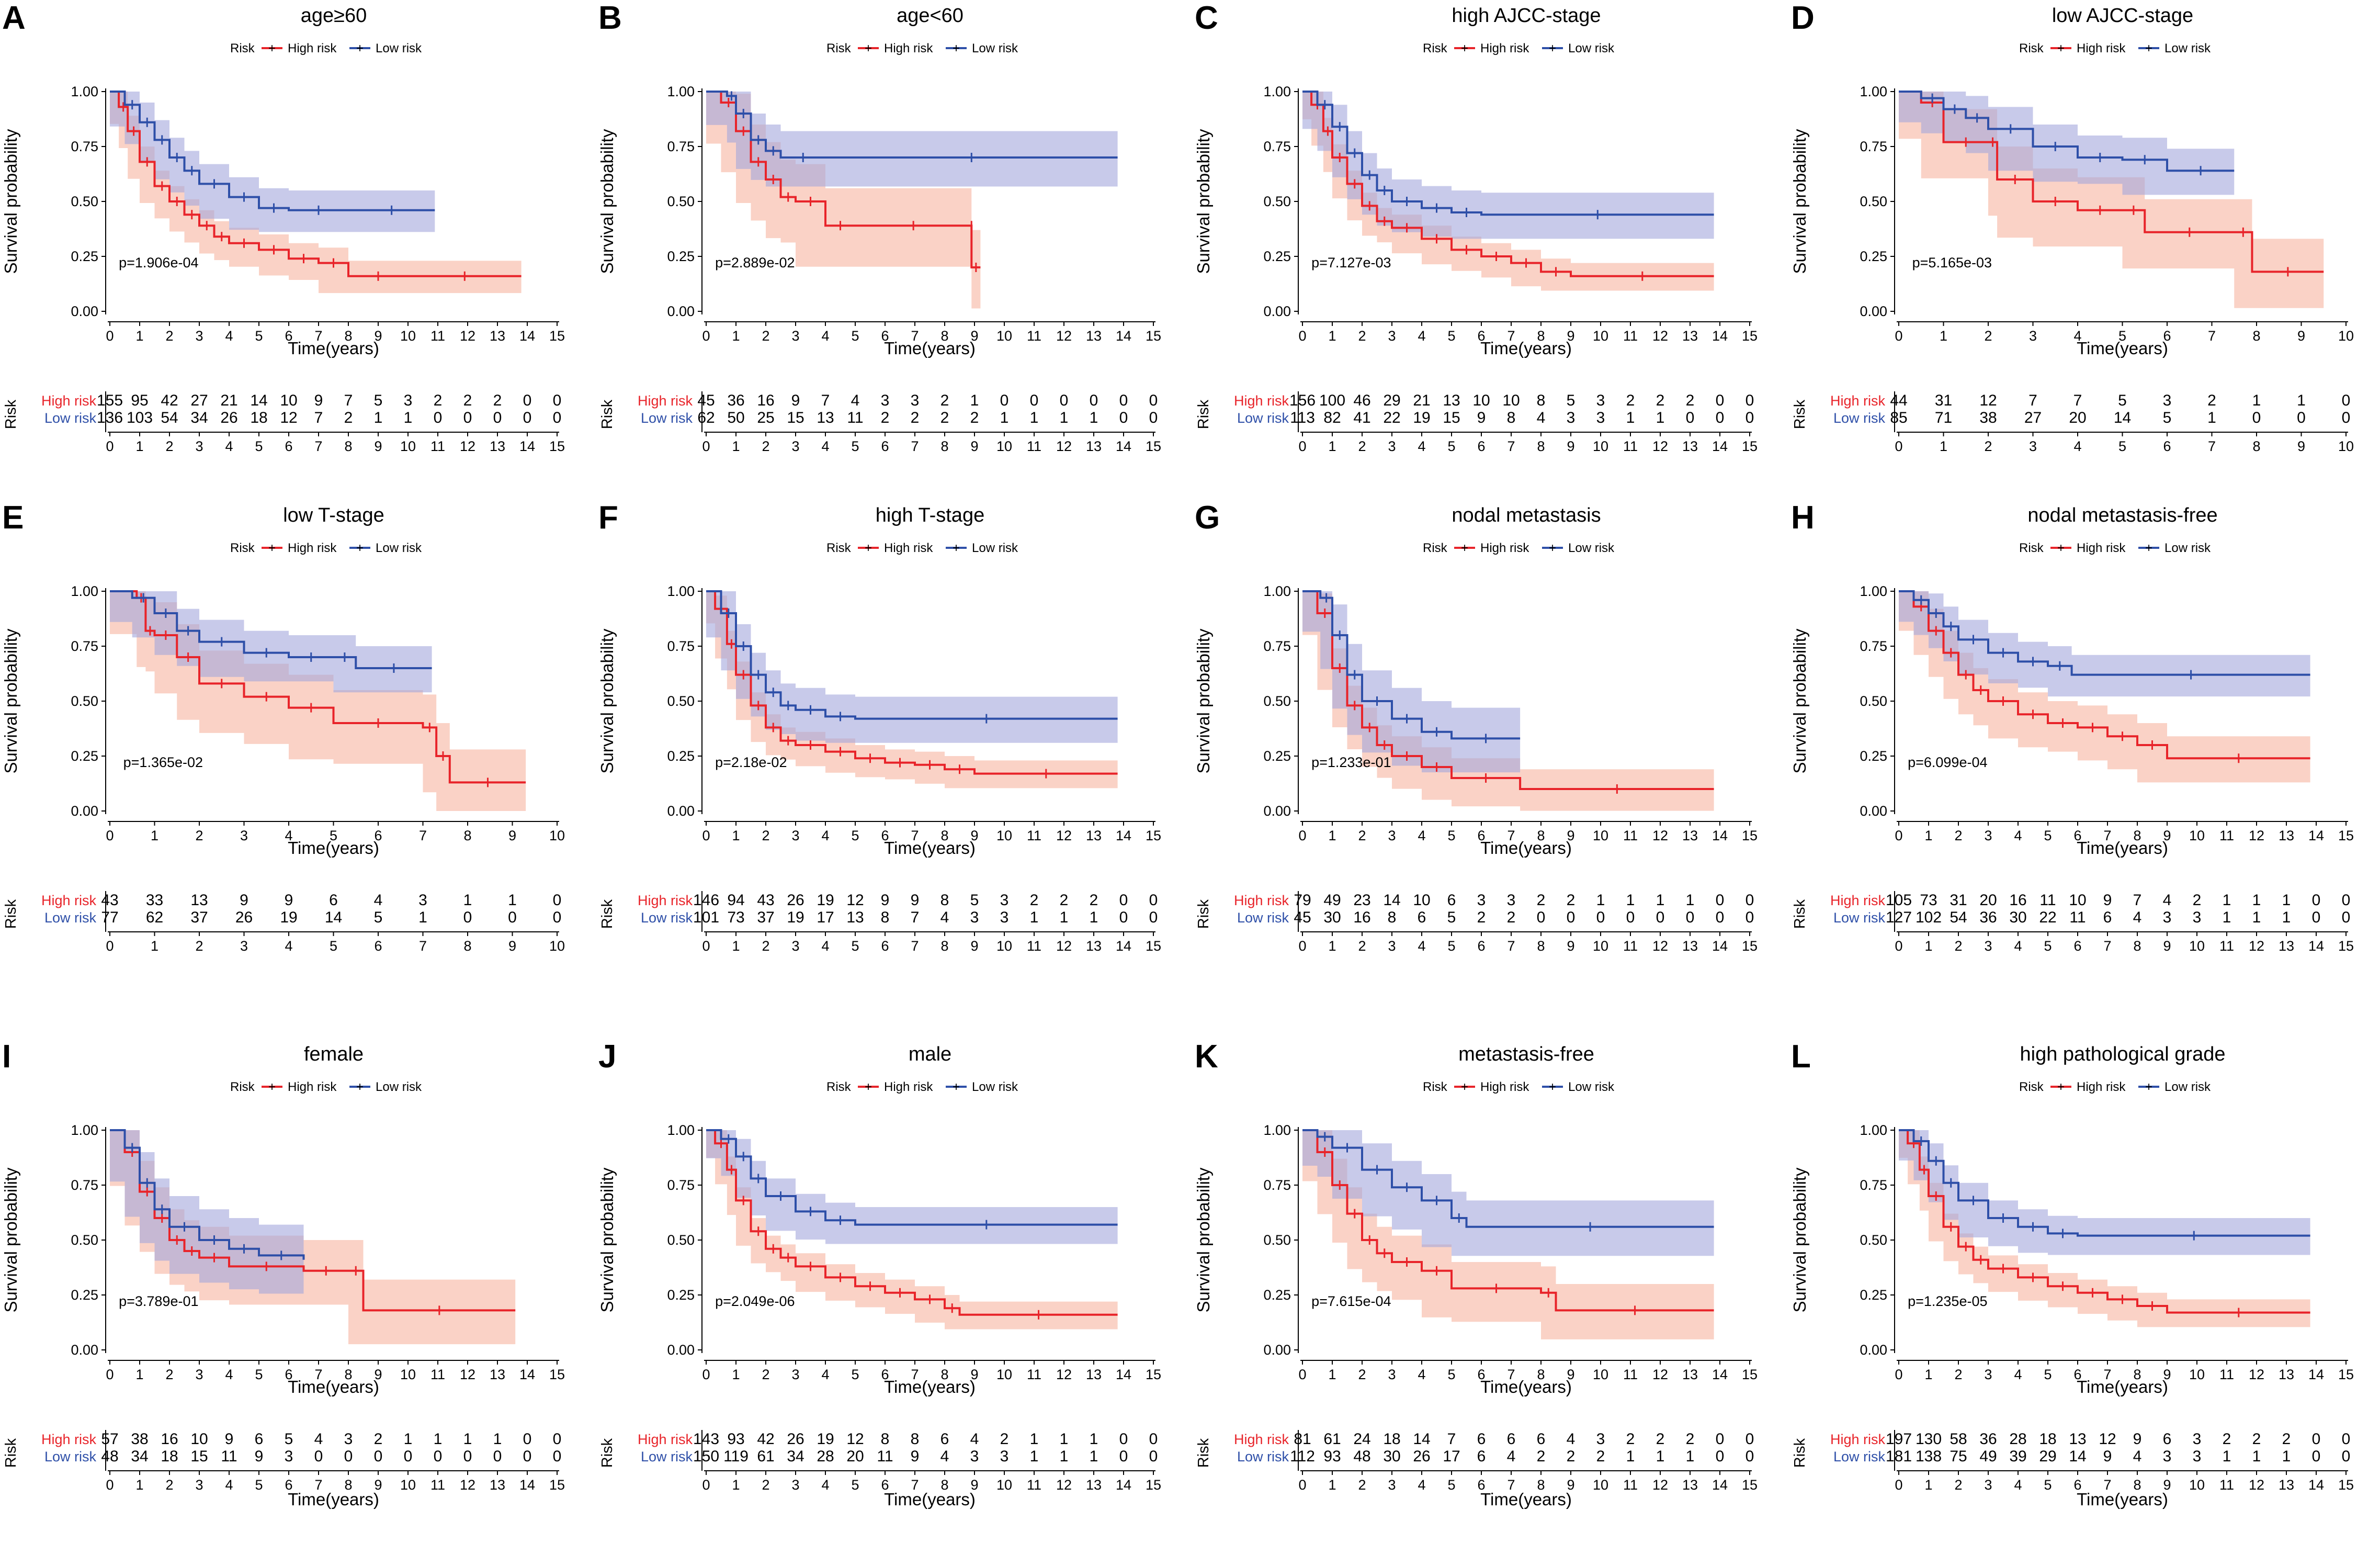 The image size is (2380, 1566). What do you see at coordinates (1899, 917) in the screenshot?
I see `risk-count-low: 127` at bounding box center [1899, 917].